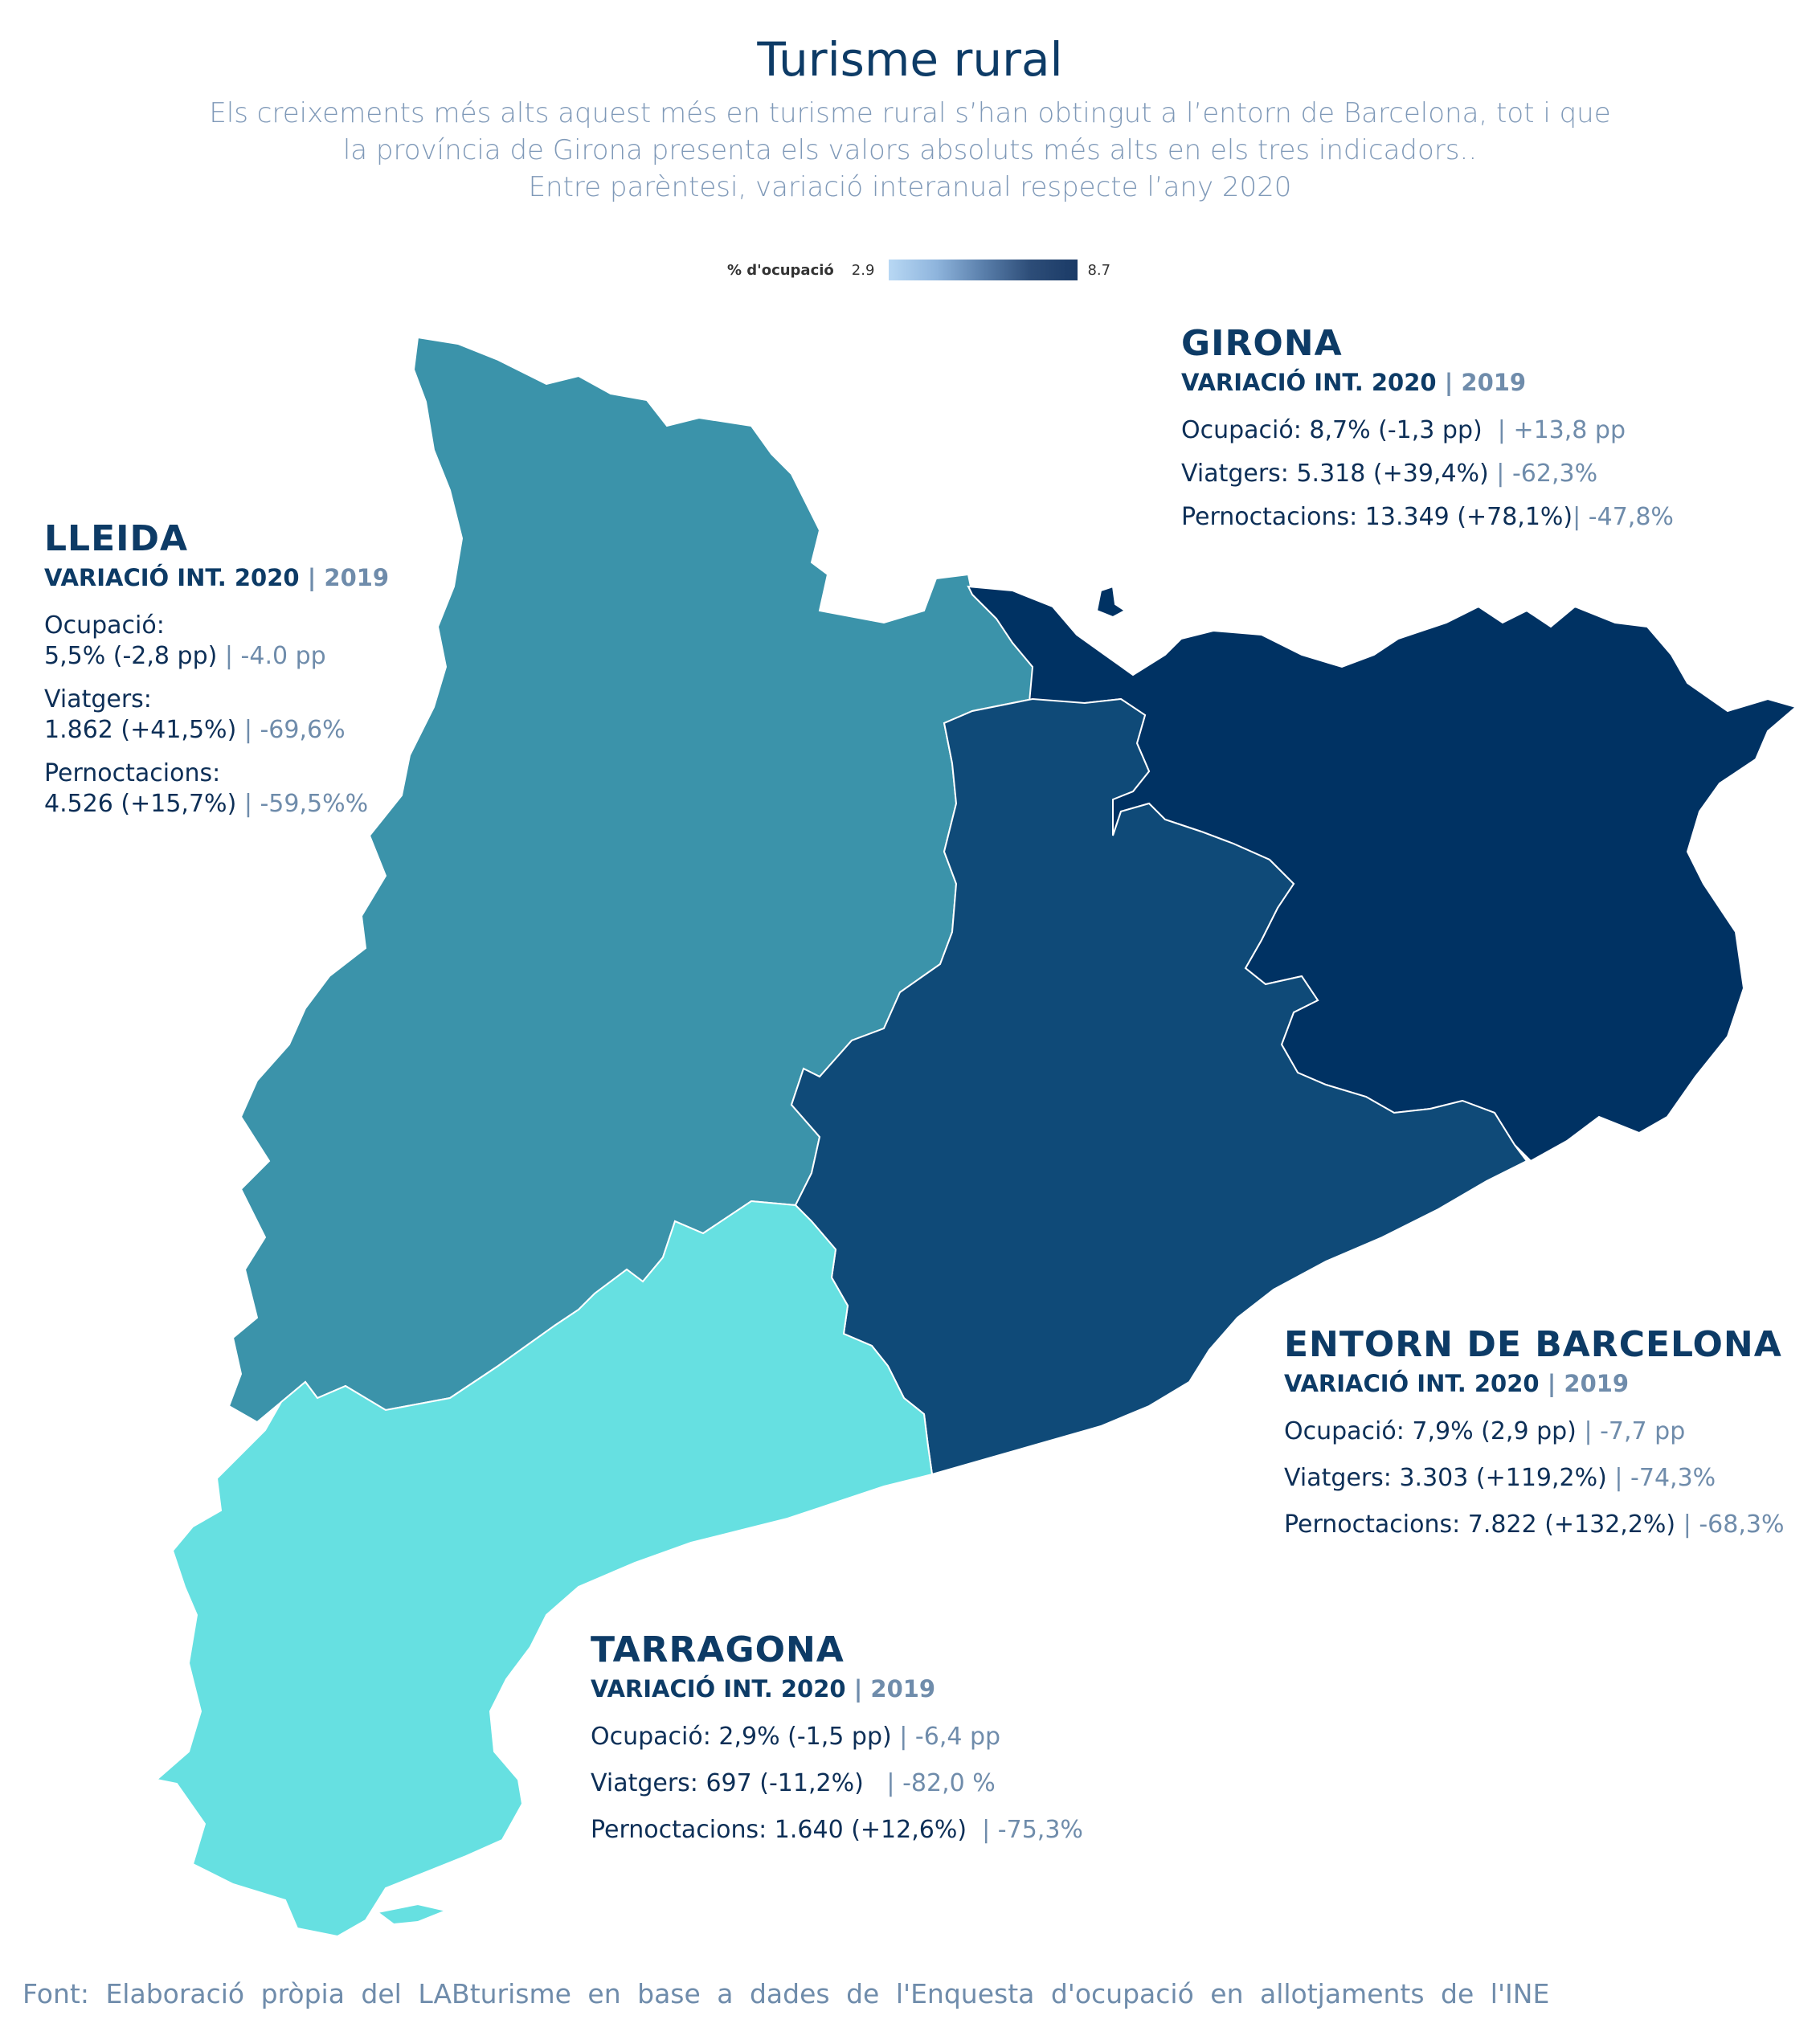  I want to click on travelers-row: Viatgers: 1.862 (+41,5%) | -69,6%, so click(217, 715).